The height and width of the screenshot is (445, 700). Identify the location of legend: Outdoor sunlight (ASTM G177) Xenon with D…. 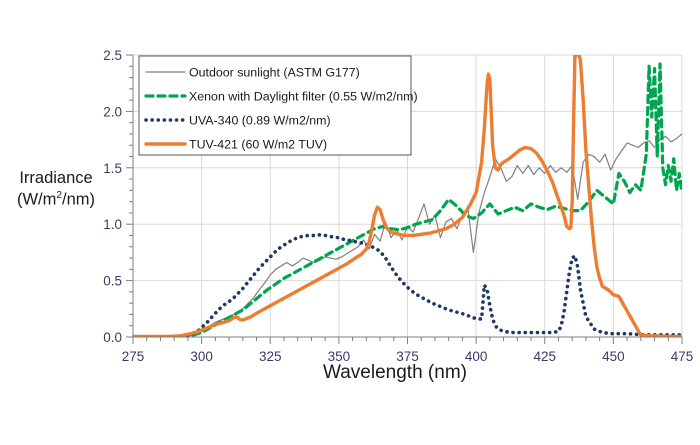
(278, 105).